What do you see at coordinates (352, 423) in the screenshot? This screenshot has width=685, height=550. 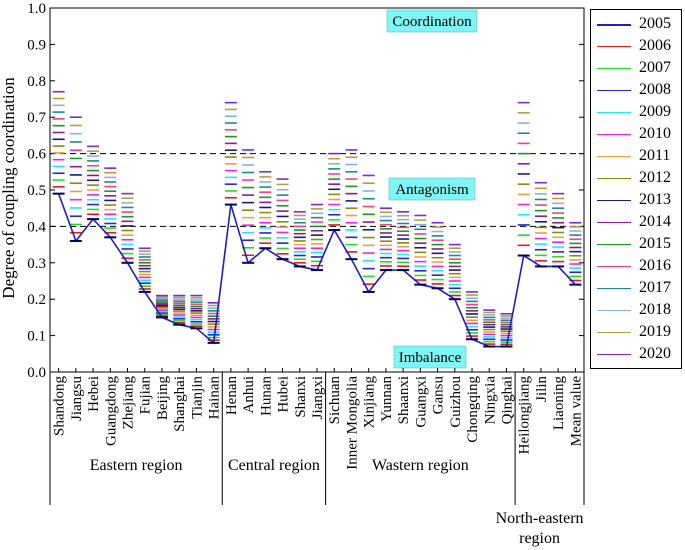 I see `category-label: Inner Mongolia` at bounding box center [352, 423].